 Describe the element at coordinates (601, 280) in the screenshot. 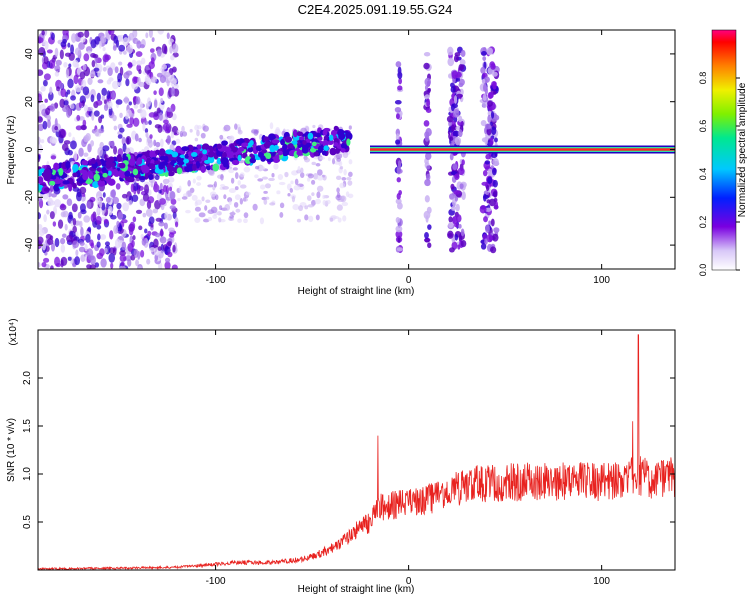

I see `x-tick-label: 100` at that location.